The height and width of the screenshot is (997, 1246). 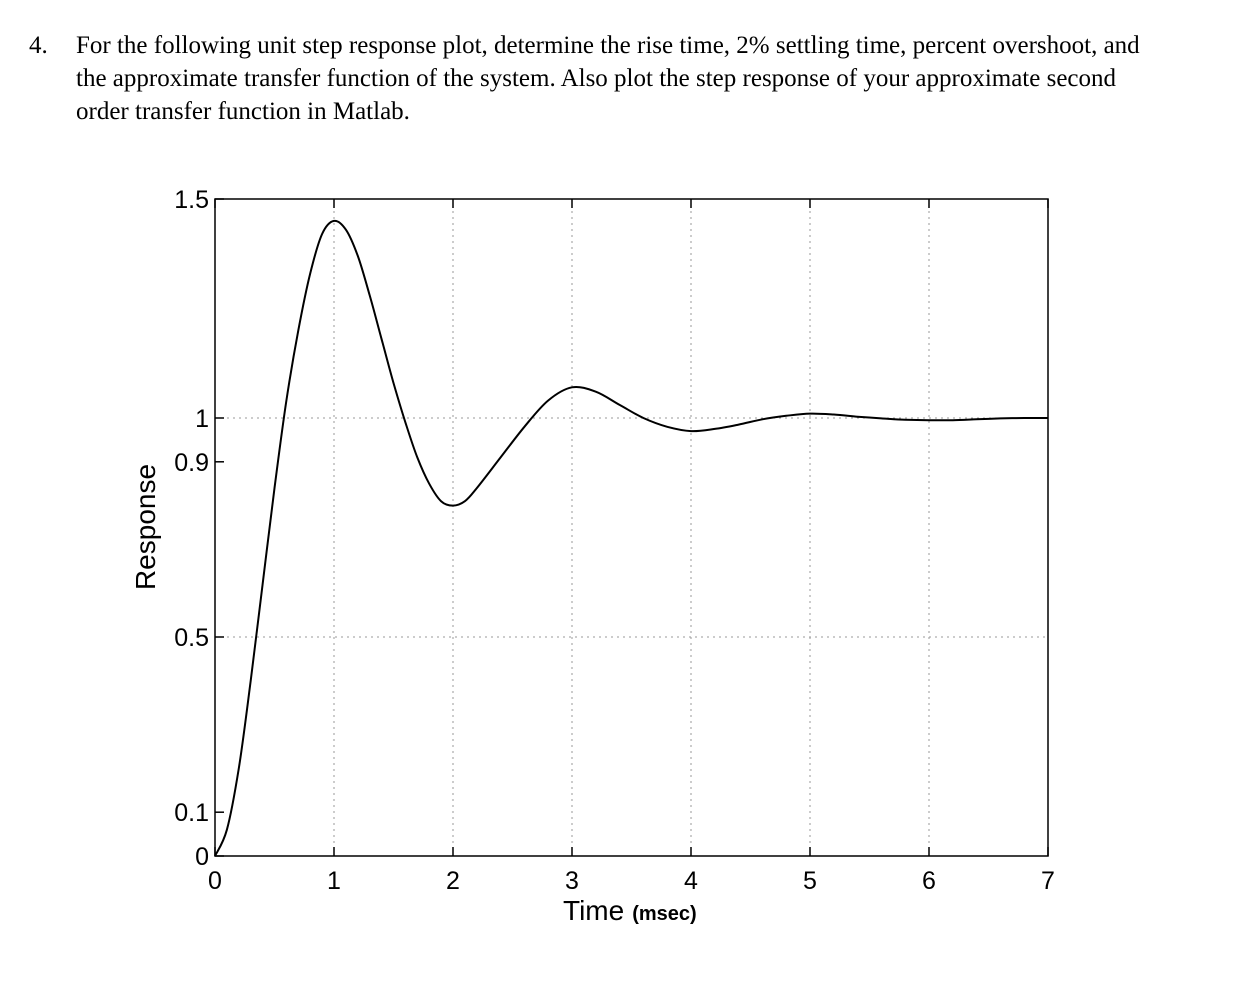 What do you see at coordinates (215, 881) in the screenshot?
I see `x-tick-label: 0` at bounding box center [215, 881].